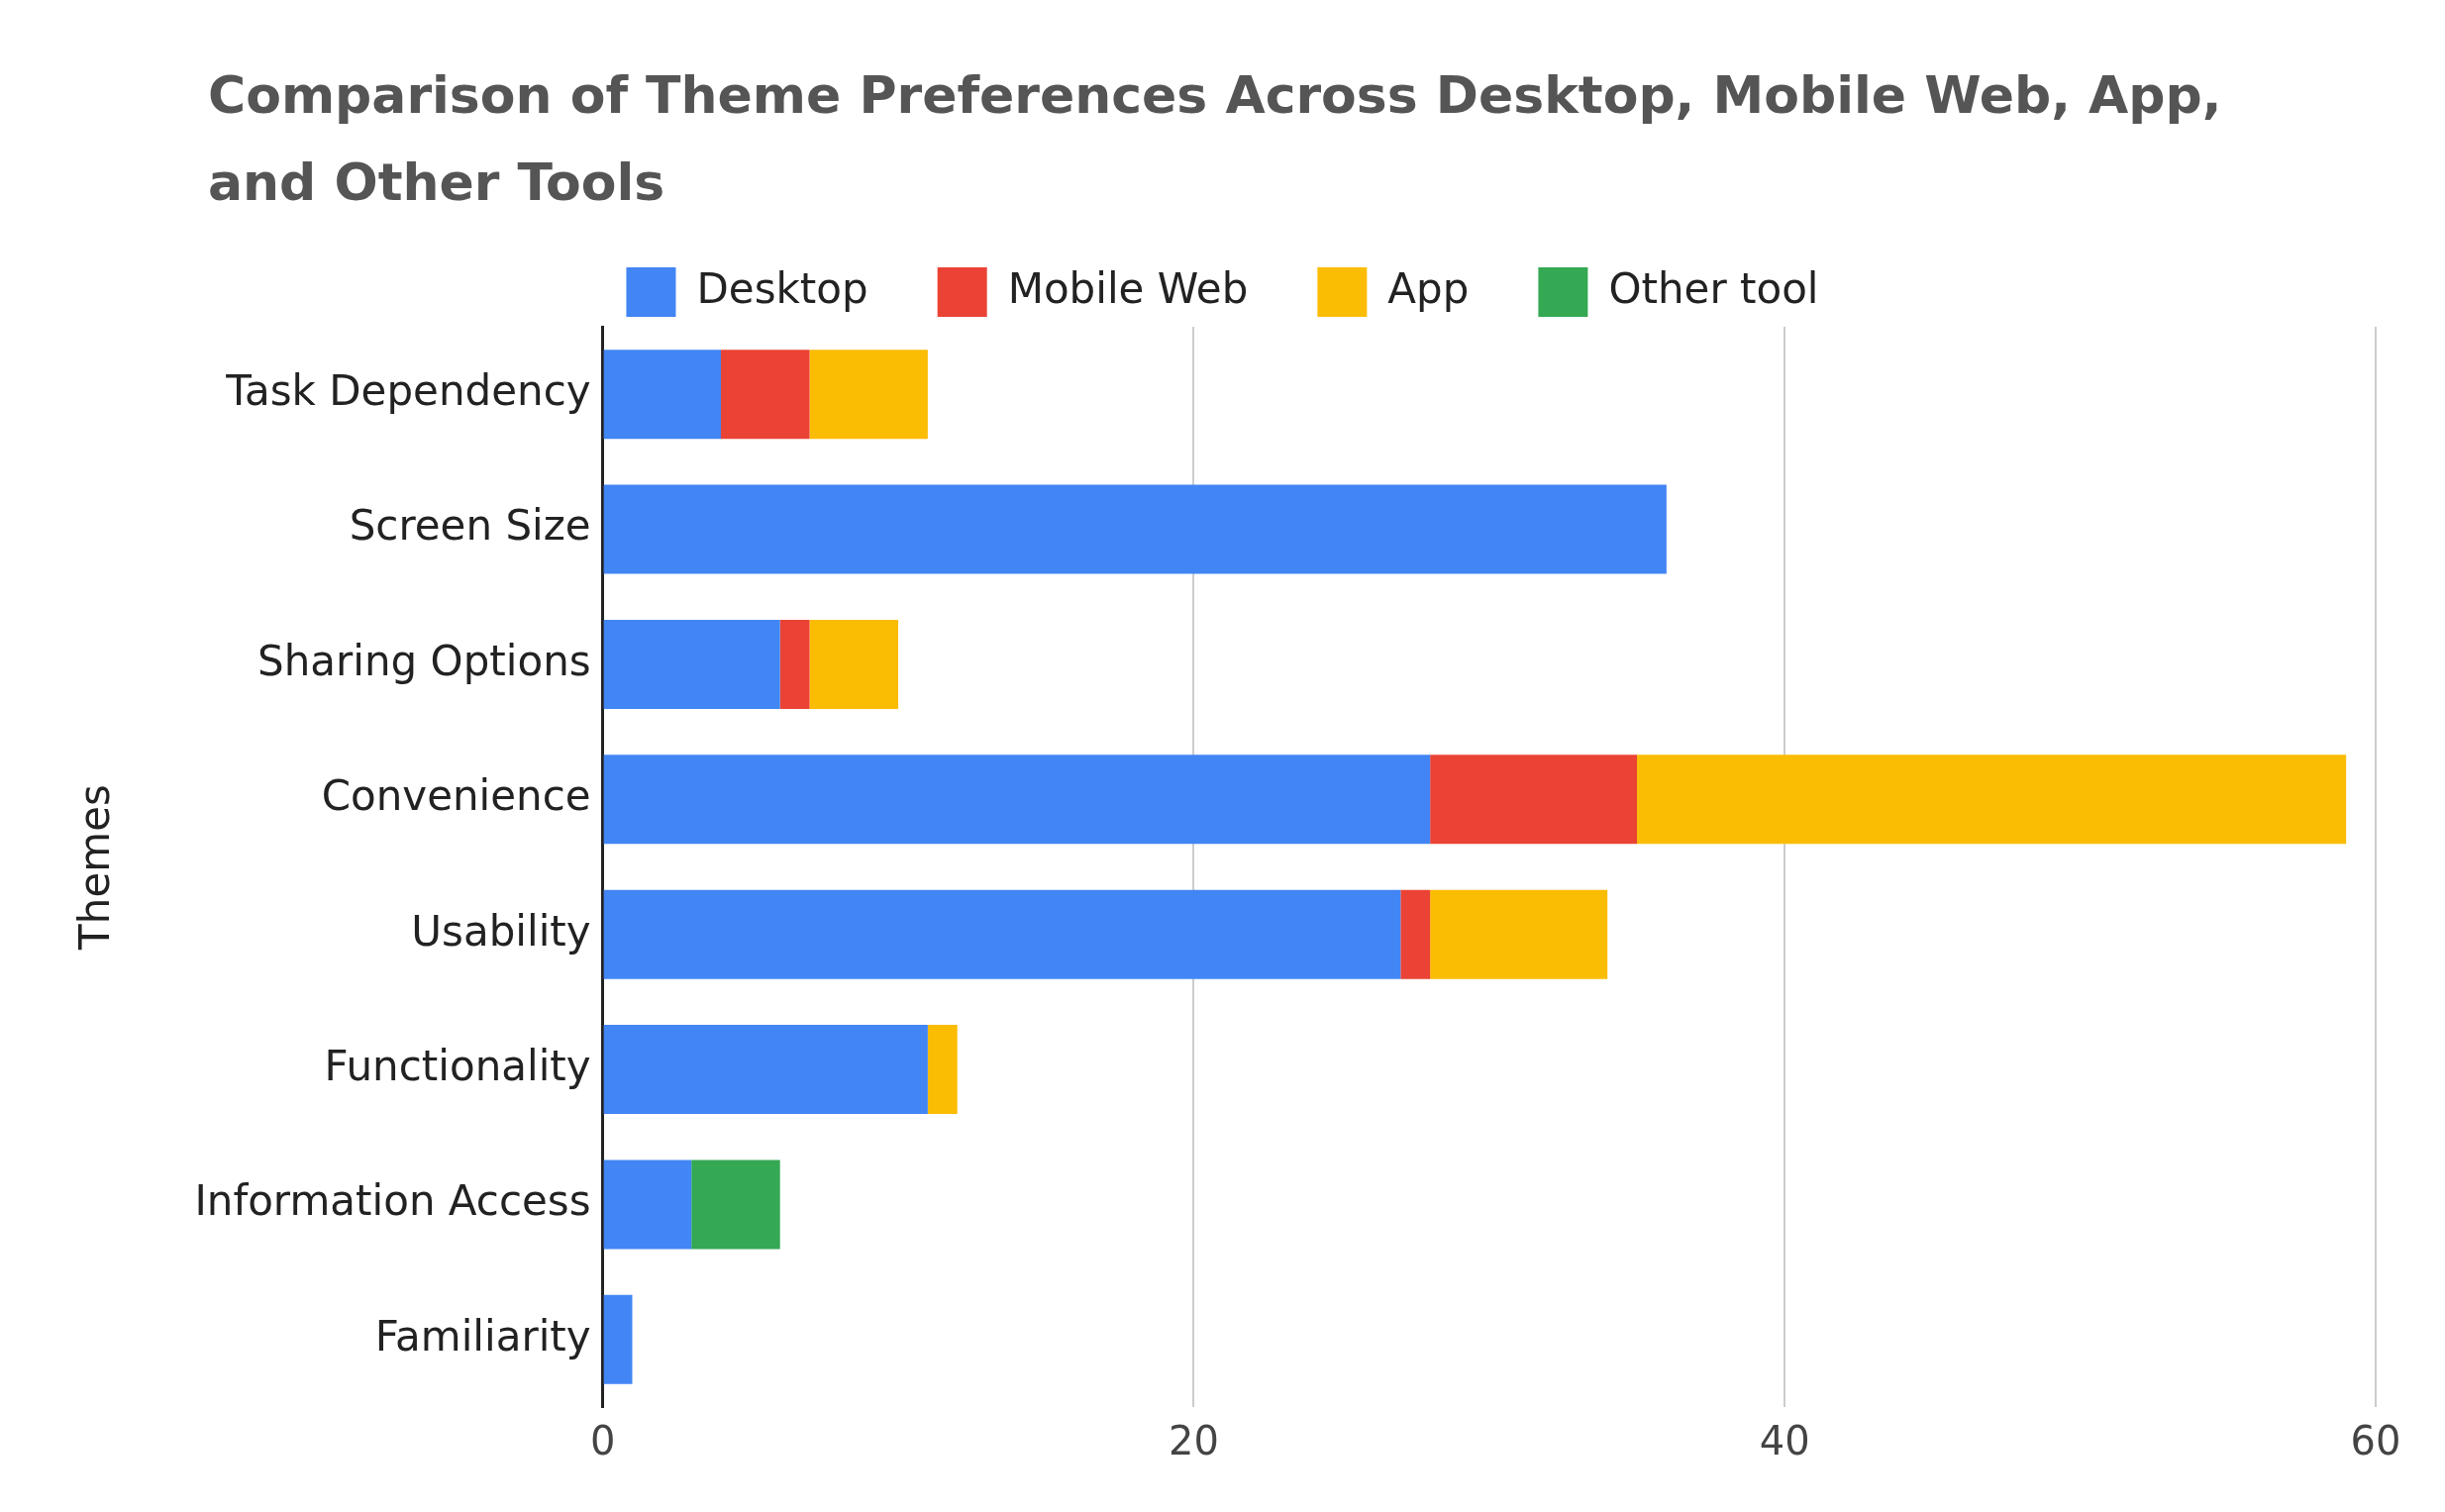 The width and height of the screenshot is (2445, 1512). I want to click on legend-label: App, so click(1428, 288).